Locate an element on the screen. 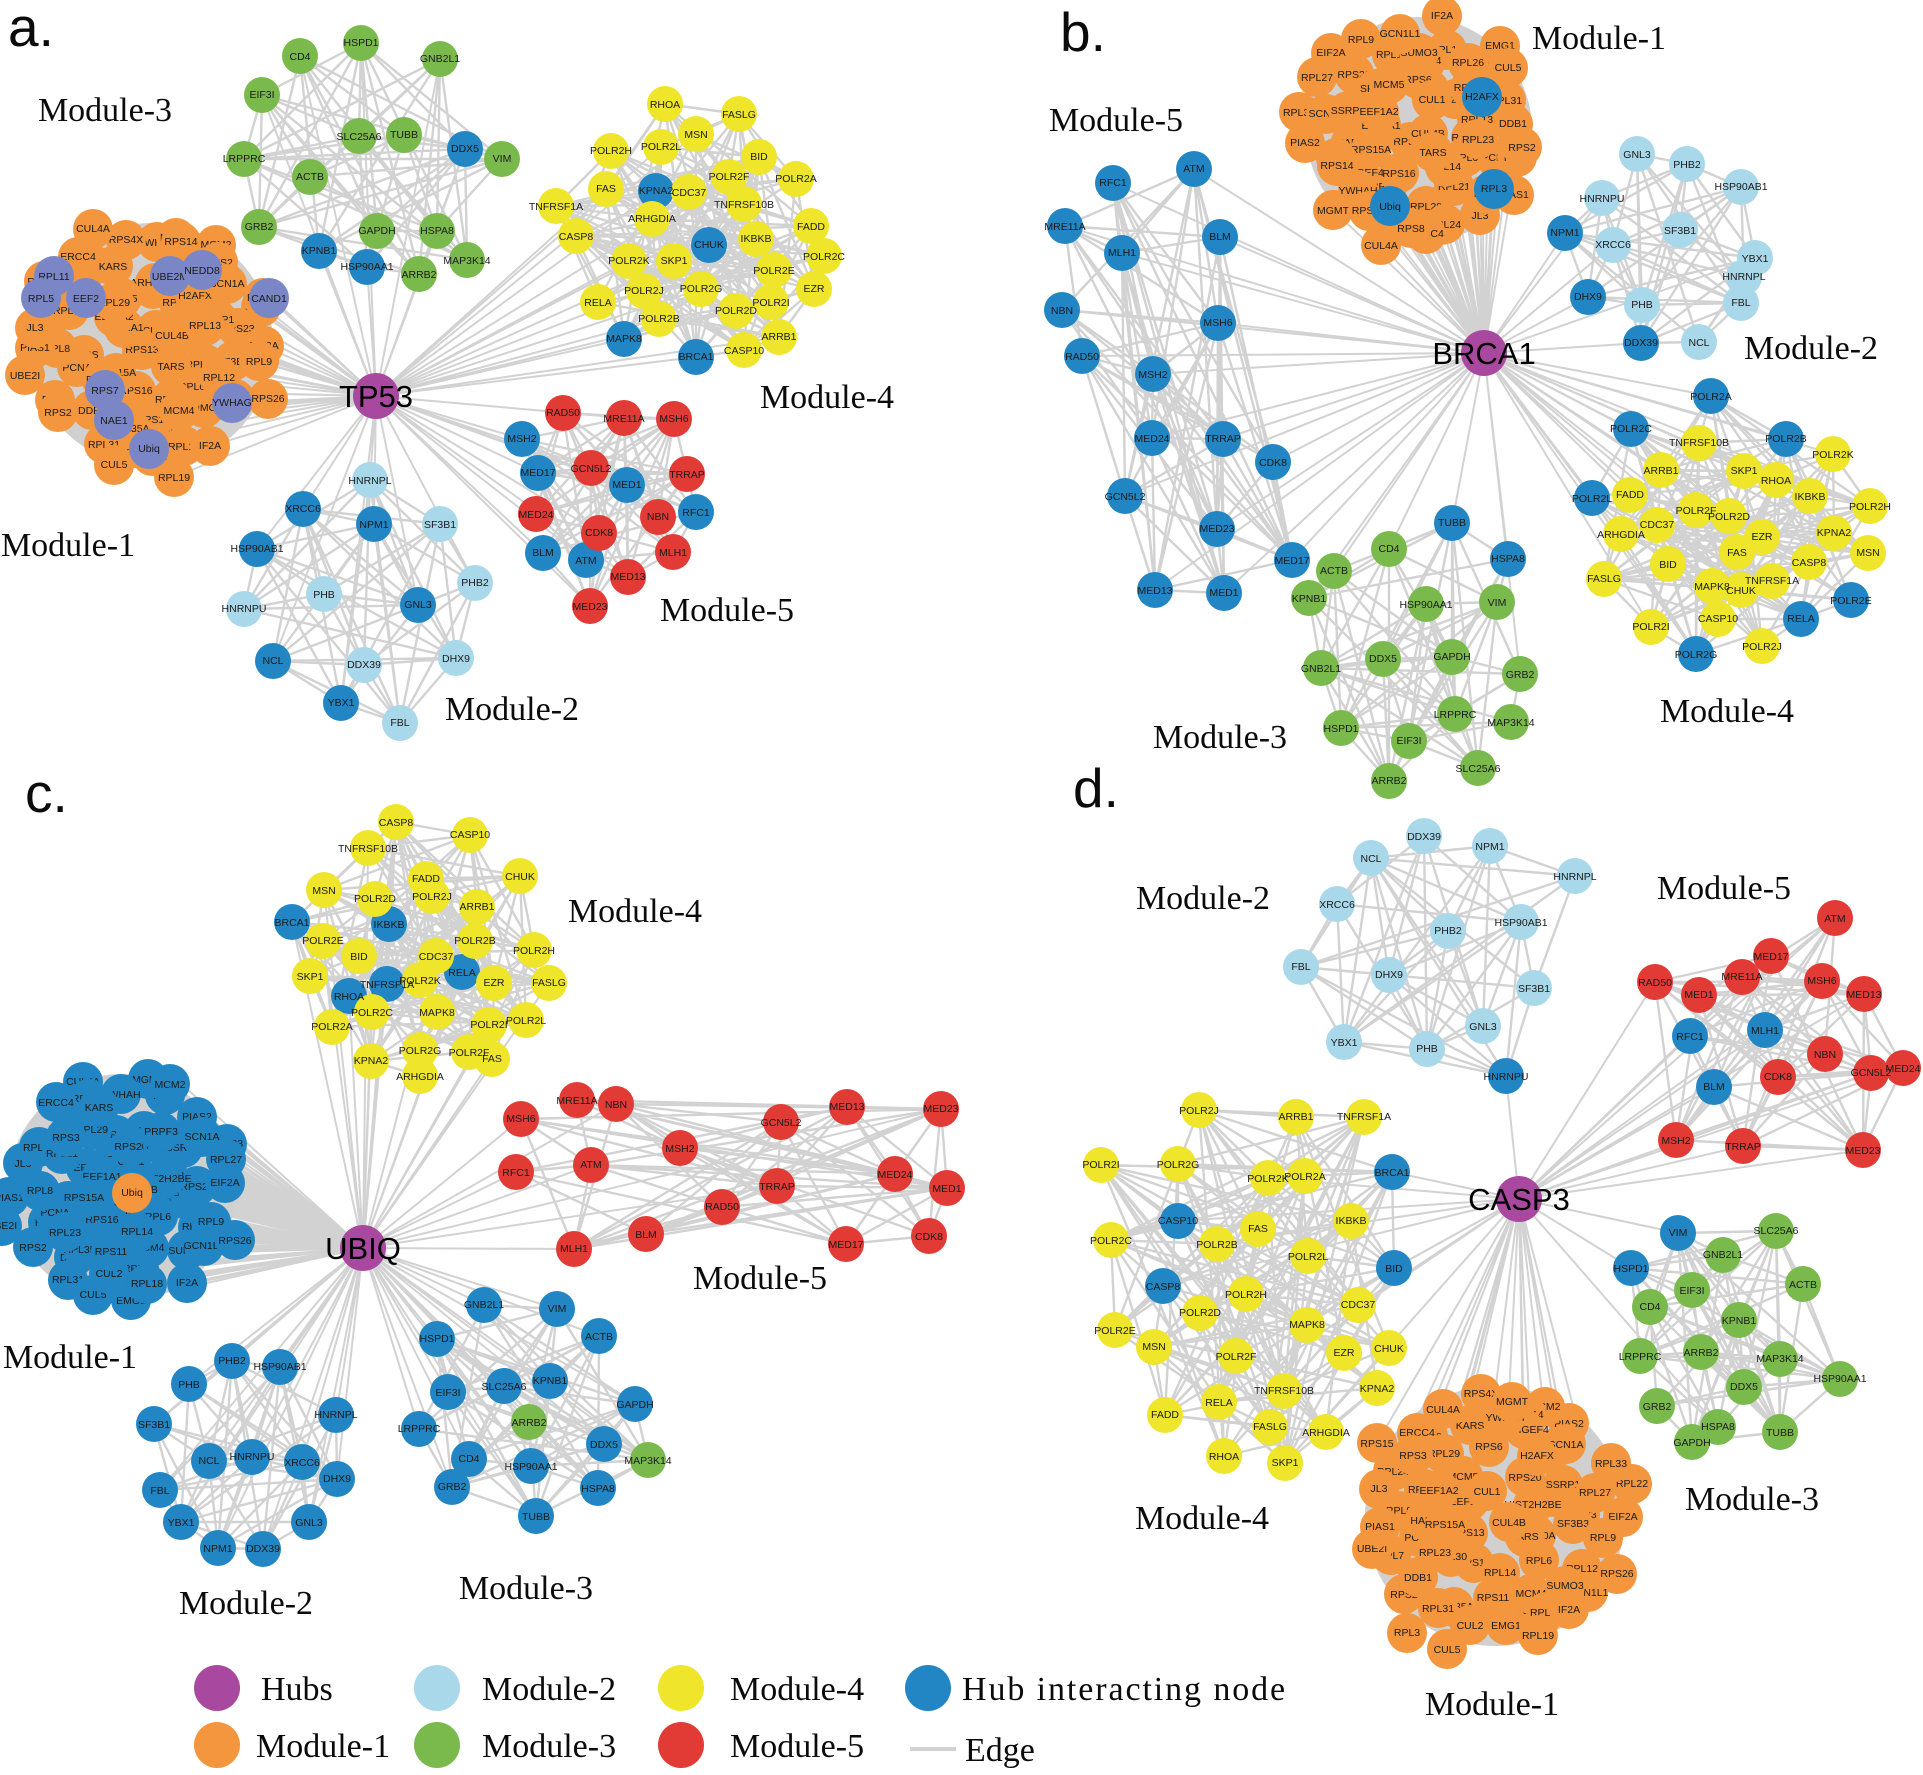 This screenshot has width=1923, height=1775. svg-text: NCL is located at coordinates (272, 661).